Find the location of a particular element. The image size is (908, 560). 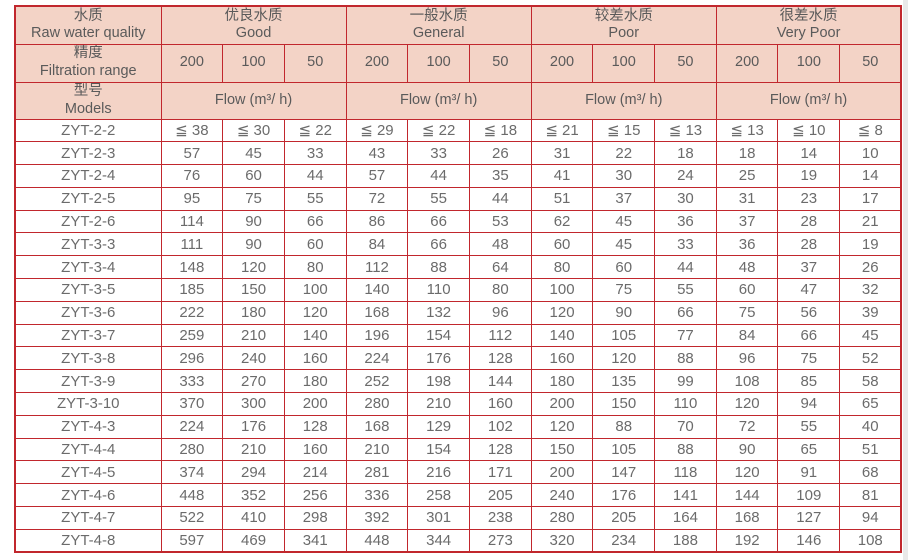

flow-value-cell: 222 is located at coordinates (192, 312).